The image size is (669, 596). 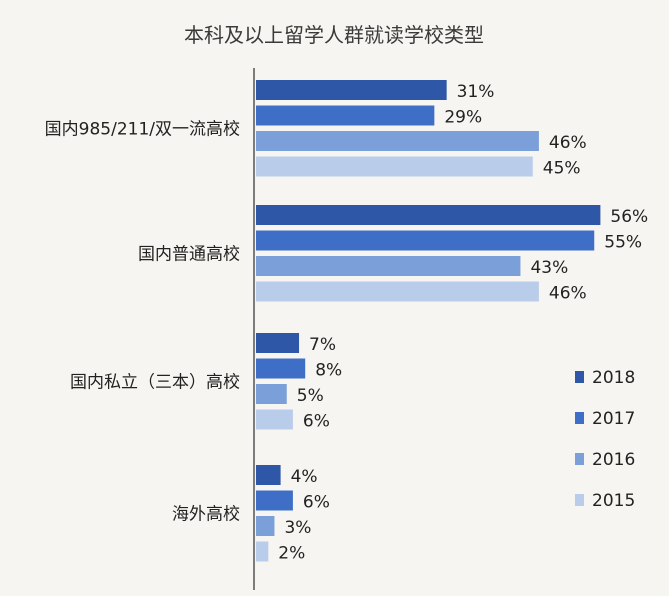 What do you see at coordinates (562, 169) in the screenshot?
I see `data-label-2015-1: 45%` at bounding box center [562, 169].